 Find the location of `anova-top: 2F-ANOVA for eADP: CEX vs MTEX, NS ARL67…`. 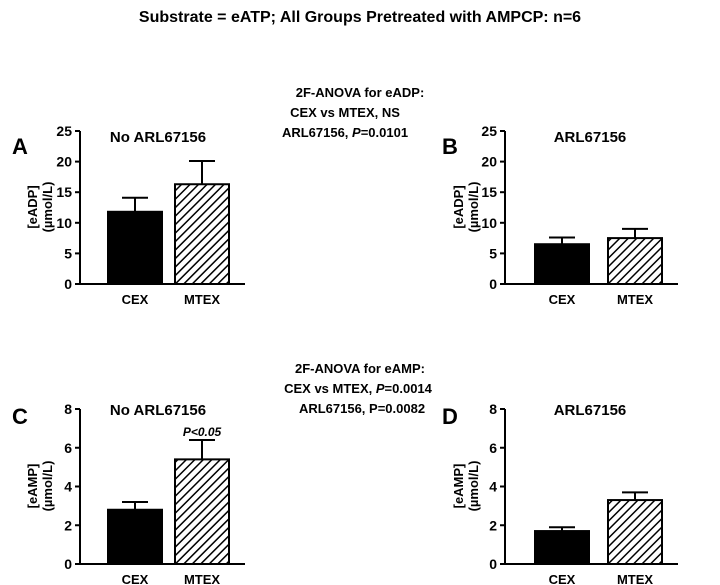

anova-top: 2F-ANOVA for eADP: CEX vs MTEX, NS ARL67… is located at coordinates (353, 112).